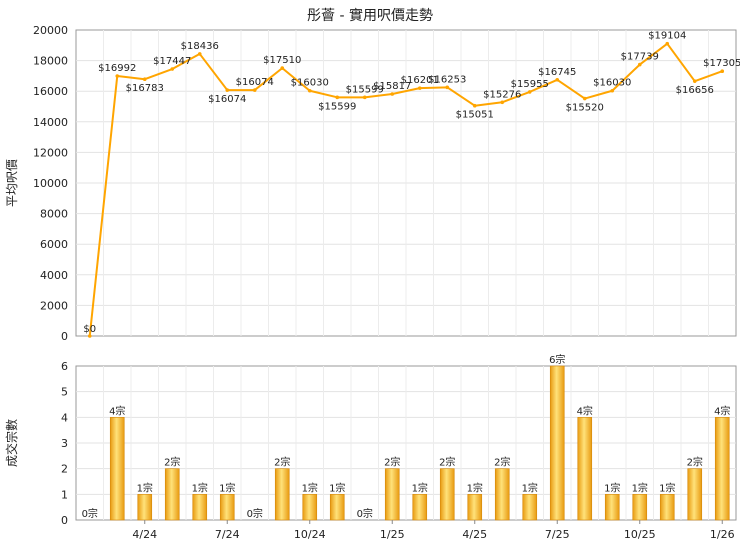 The height and width of the screenshot is (554, 740). Describe the element at coordinates (227, 534) in the screenshot. I see `x-tick-label: 7/24` at that location.